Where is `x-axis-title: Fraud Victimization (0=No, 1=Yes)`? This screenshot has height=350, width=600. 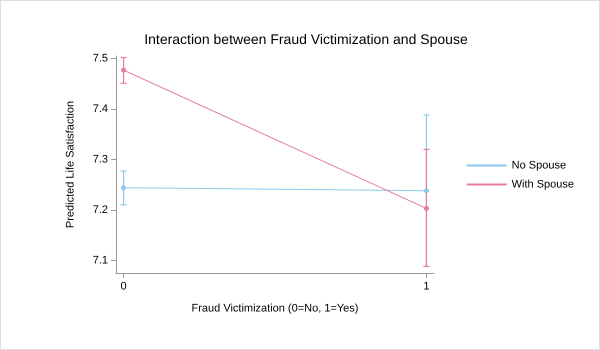 x-axis-title: Fraud Victimization (0=No, 1=Yes) is located at coordinates (275, 308).